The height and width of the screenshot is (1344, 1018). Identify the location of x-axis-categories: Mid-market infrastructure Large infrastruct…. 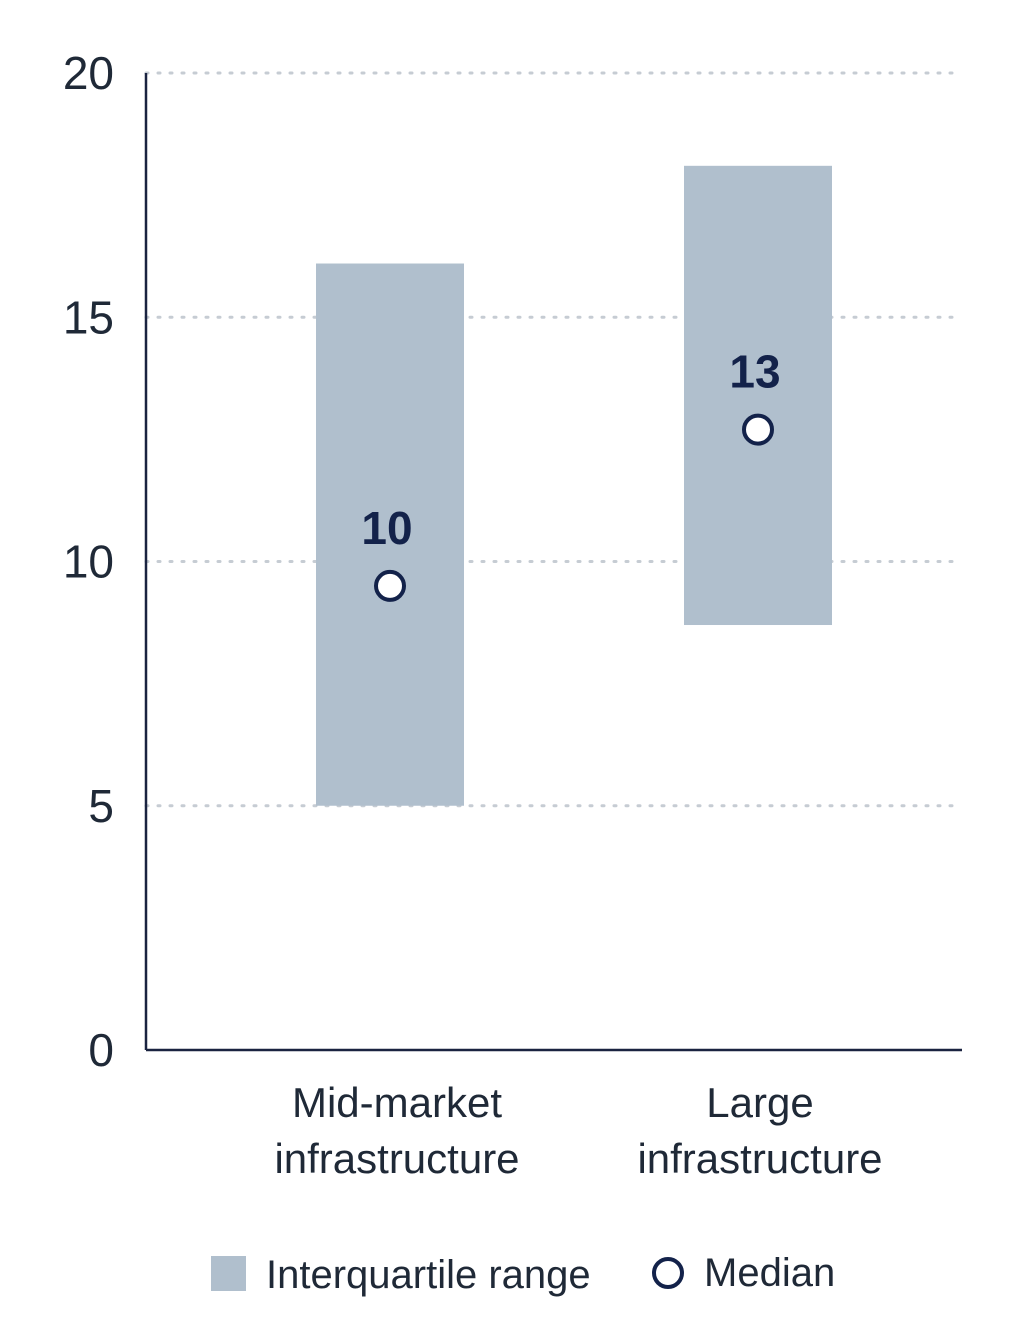
(578, 1130).